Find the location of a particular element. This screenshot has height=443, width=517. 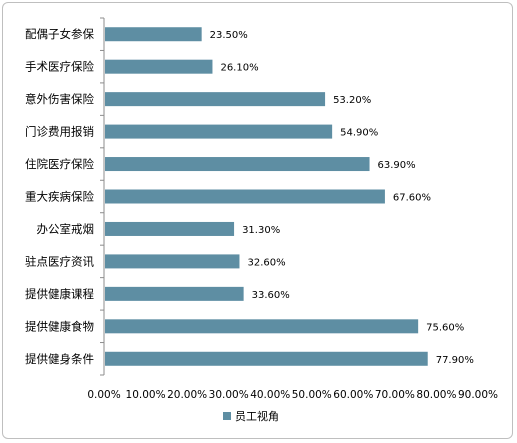

category-label: 意外伤害保险 is located at coordinates (59, 99).